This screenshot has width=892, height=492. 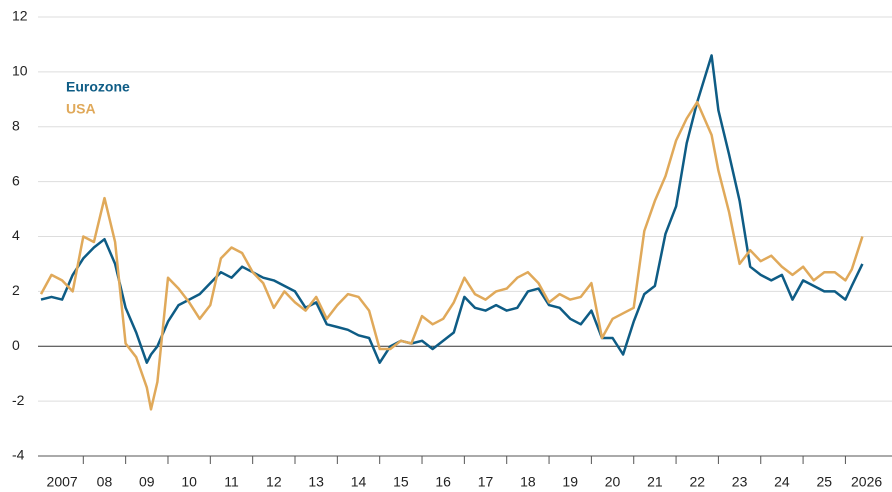 What do you see at coordinates (16, 125) in the screenshot?
I see `y-tick-label: 8` at bounding box center [16, 125].